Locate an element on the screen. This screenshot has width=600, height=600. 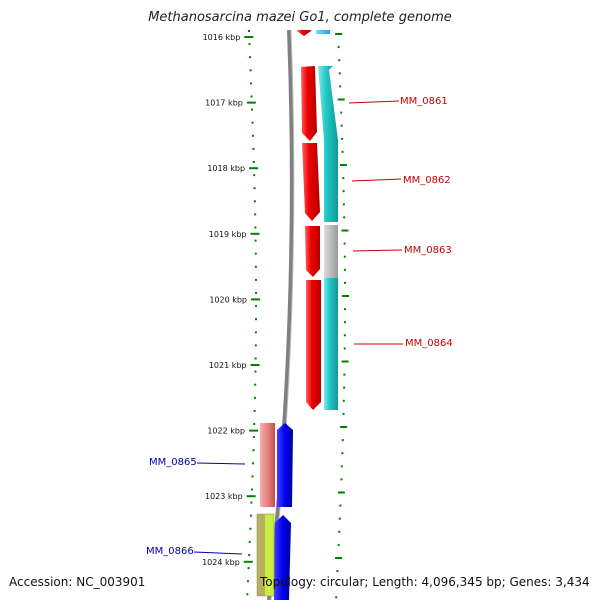
gene-label-text: MM_0861 is located at coordinates (424, 101).